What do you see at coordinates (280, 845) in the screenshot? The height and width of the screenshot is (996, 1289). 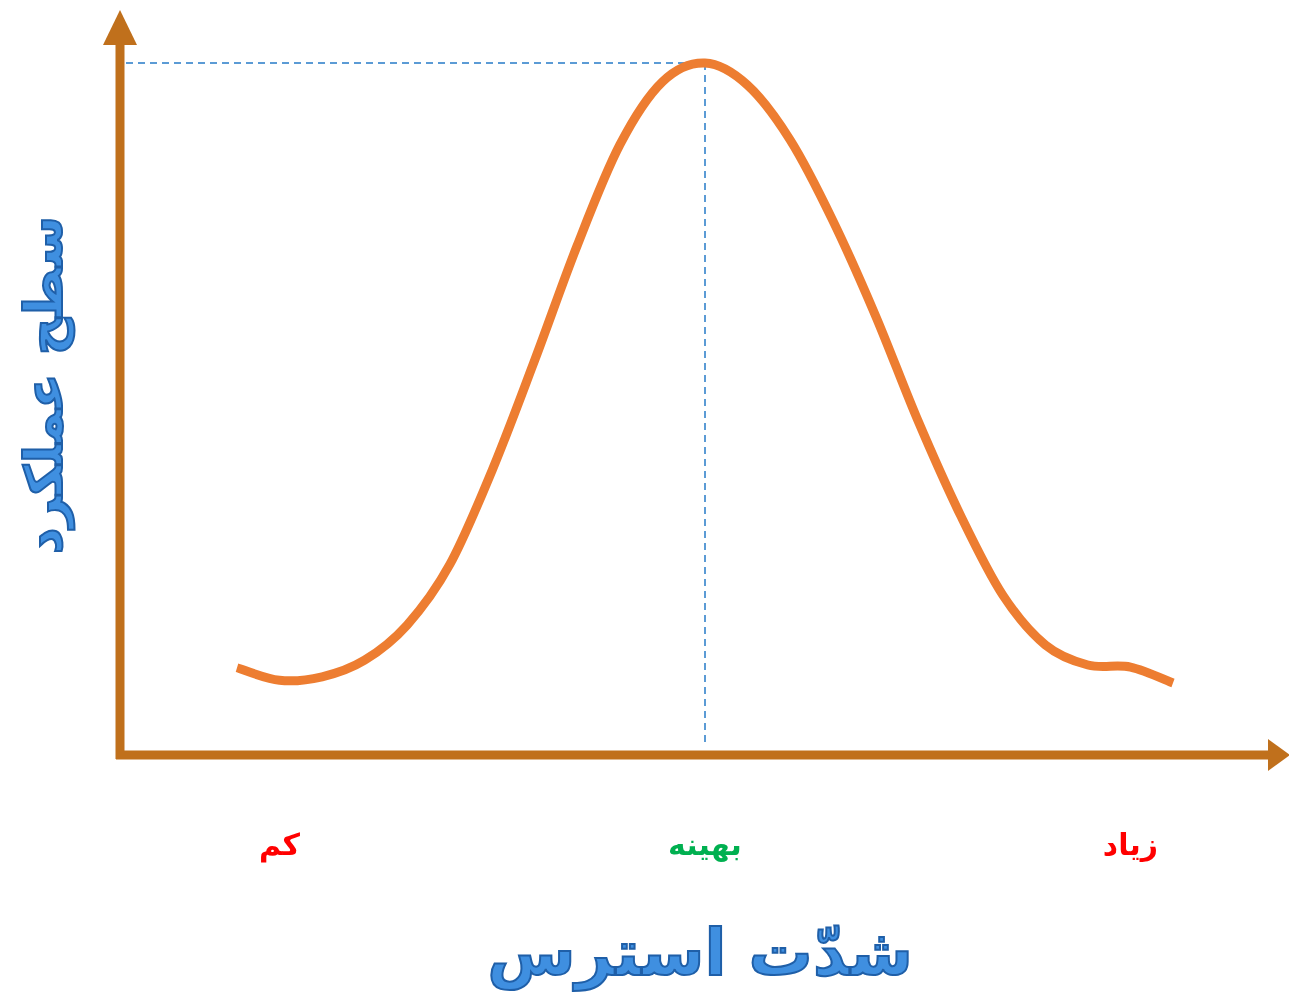 I see `x-tick-label: کم` at bounding box center [280, 845].